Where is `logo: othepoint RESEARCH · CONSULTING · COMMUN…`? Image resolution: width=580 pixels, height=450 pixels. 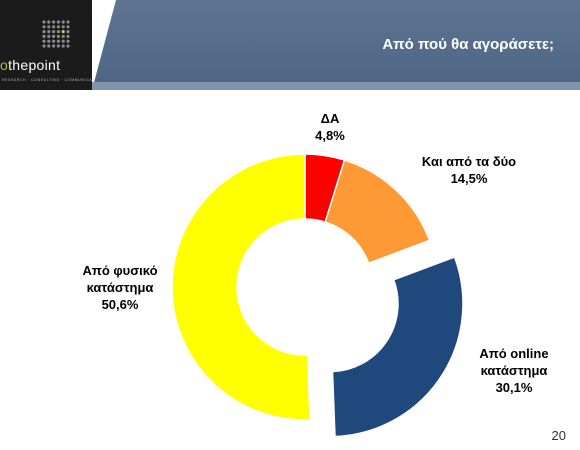 logo: othepoint RESEARCH · CONSULTING · COMMUN… is located at coordinates (52, 45).